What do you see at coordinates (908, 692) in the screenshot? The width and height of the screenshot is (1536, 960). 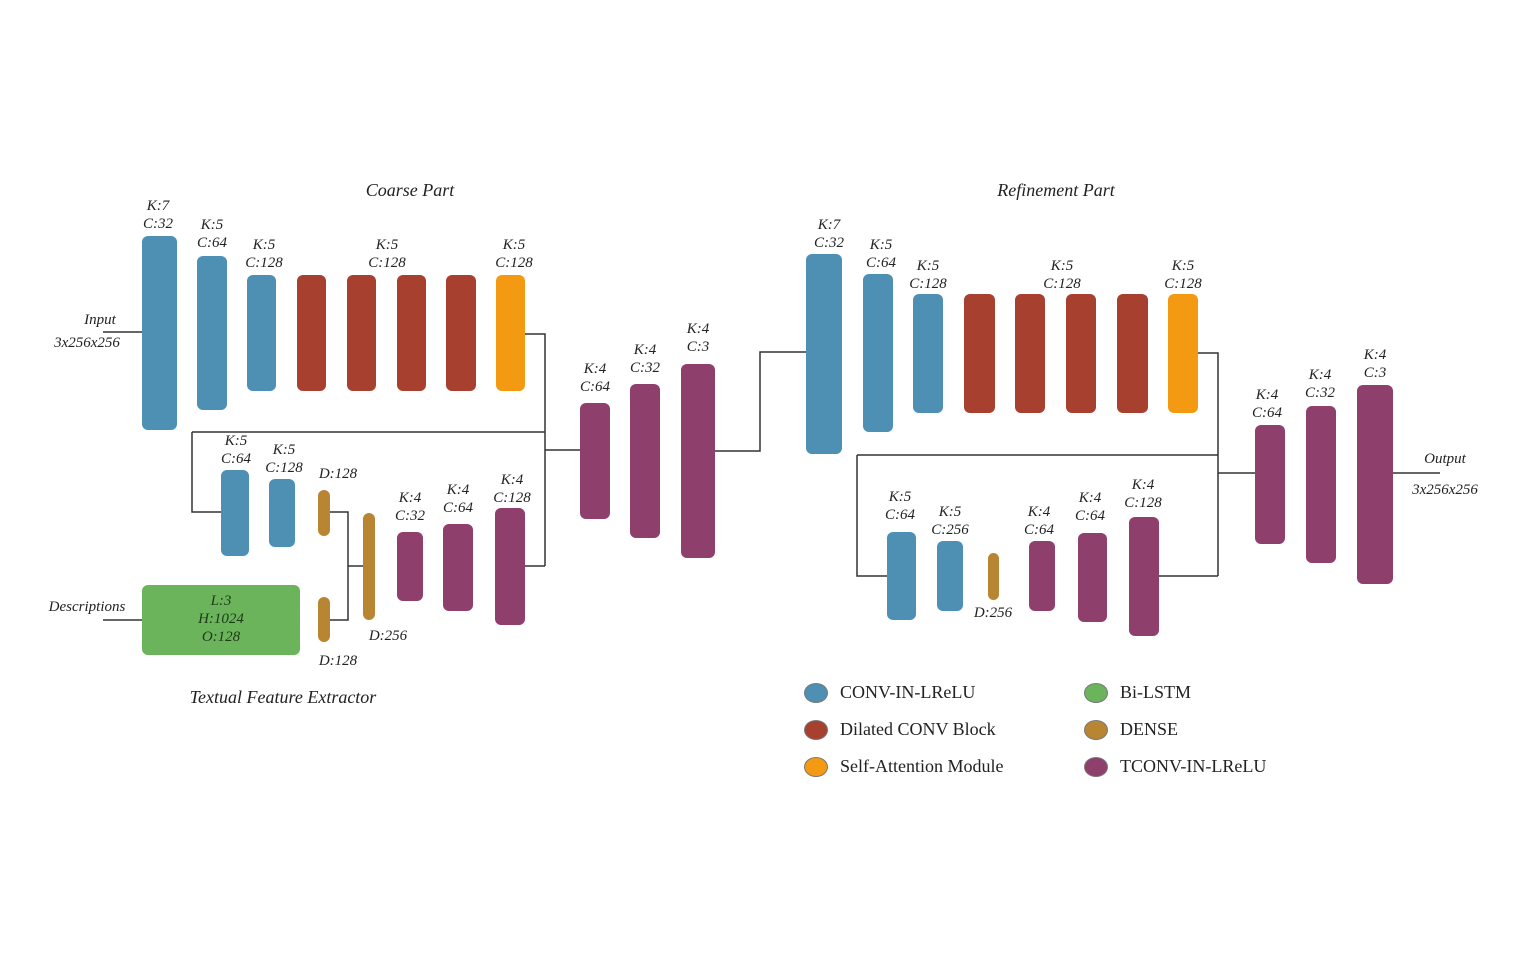 I see `legend-label: CONV-IN-LReLU` at bounding box center [908, 692].